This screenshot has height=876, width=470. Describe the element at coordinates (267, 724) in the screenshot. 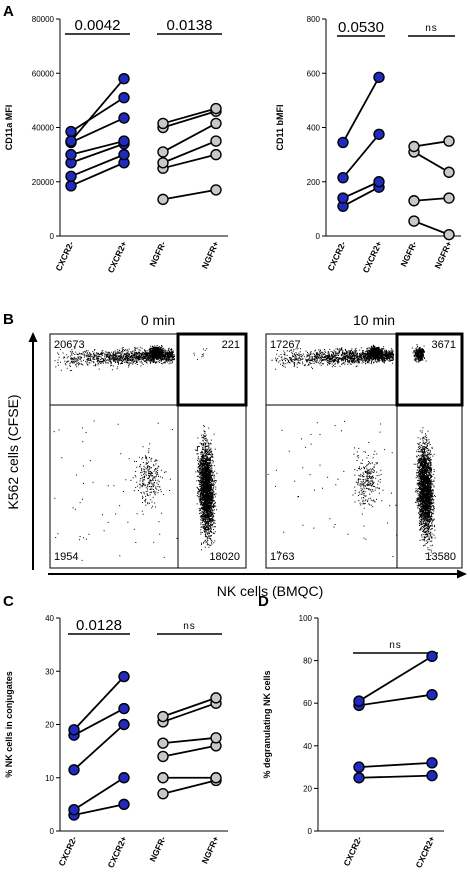

I see `y-axis-label: % degranulating NK cells` at that location.